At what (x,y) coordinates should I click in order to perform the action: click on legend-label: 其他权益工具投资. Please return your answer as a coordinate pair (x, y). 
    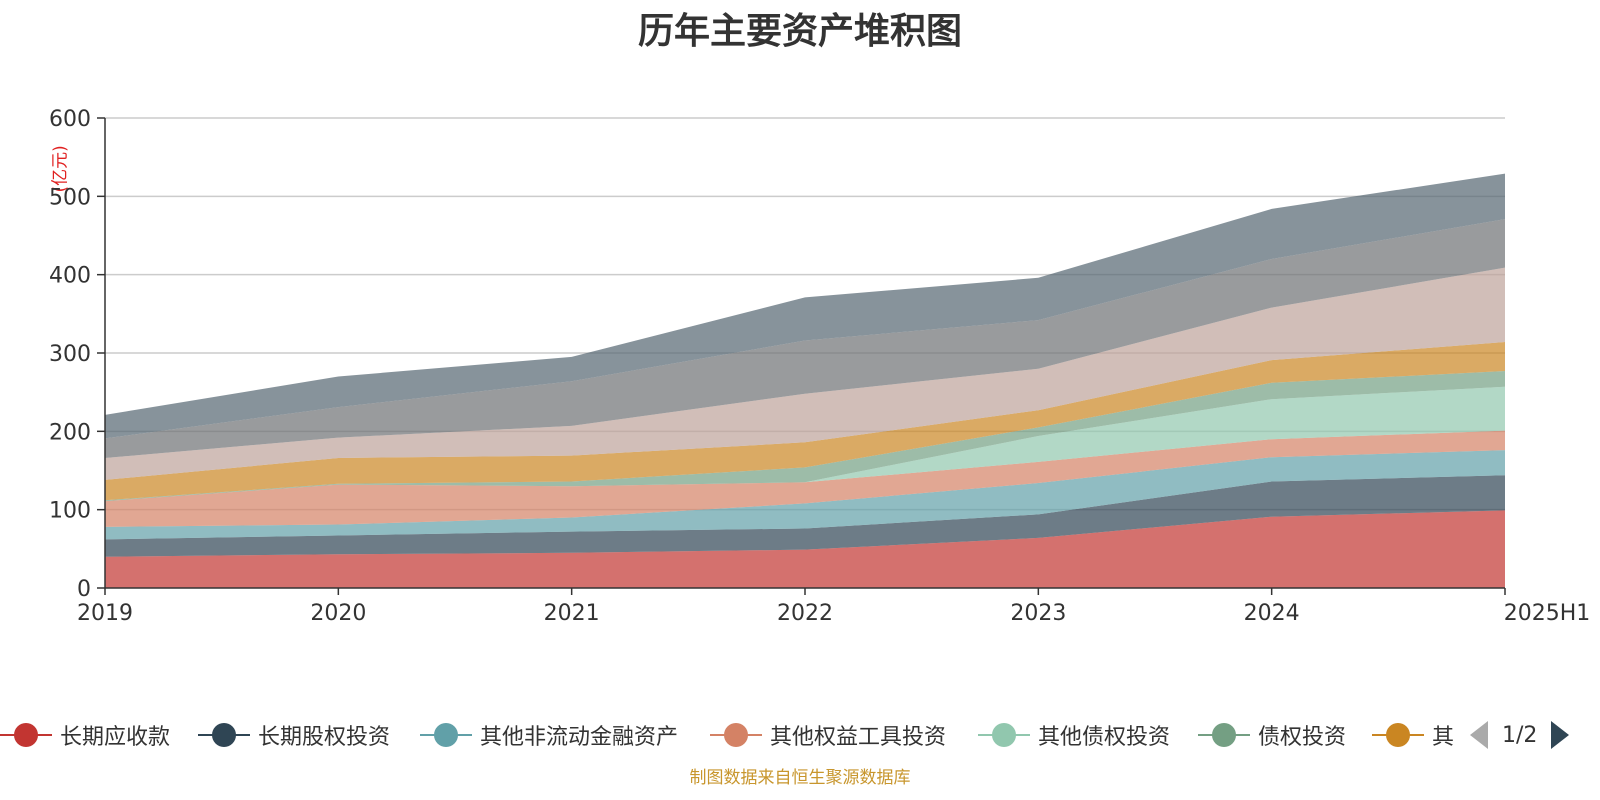
    Looking at the image, I should click on (858, 737).